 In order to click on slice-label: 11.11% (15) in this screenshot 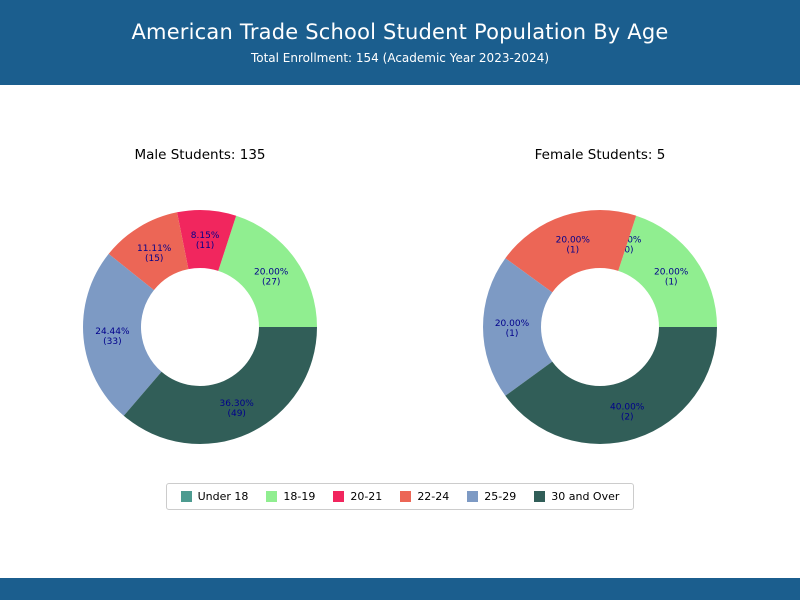, I will do `click(154, 254)`.